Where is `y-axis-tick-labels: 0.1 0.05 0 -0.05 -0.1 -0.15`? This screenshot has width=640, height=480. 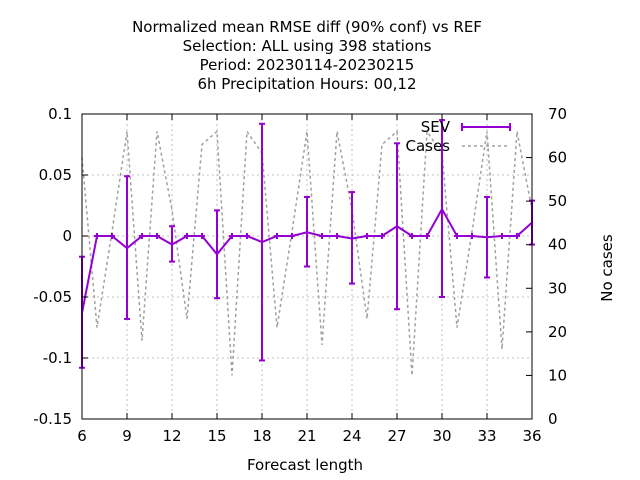 y-axis-tick-labels: 0.1 0.05 0 -0.05 -0.1 -0.15 is located at coordinates (52, 266).